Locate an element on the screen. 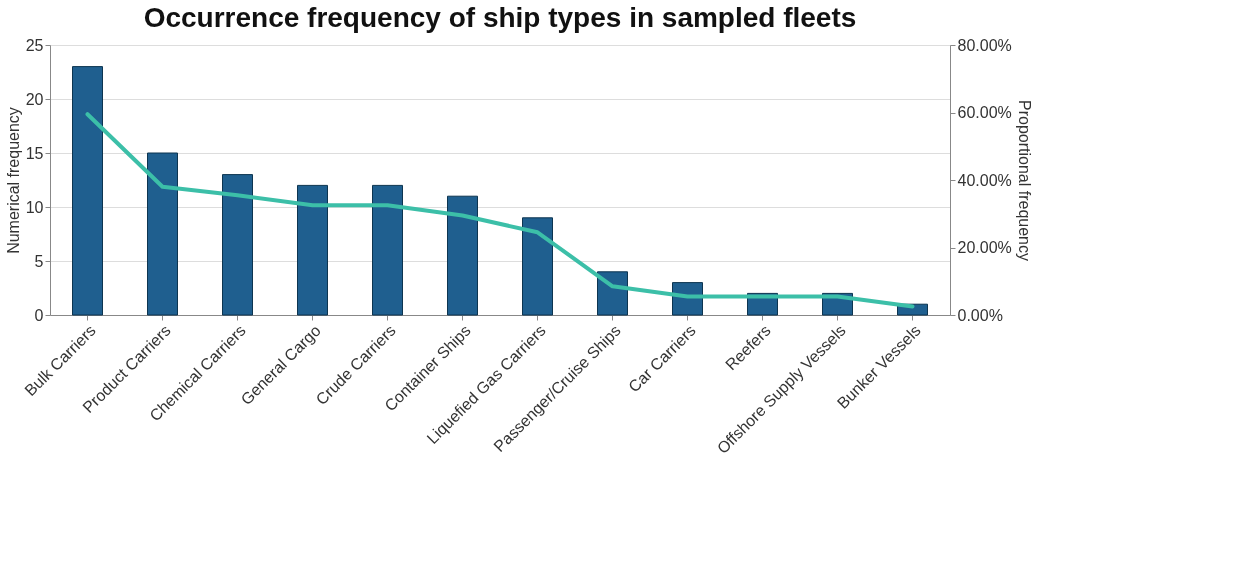 Image resolution: width=1238 pixels, height=581 pixels. y-tick-label: 25 is located at coordinates (34, 45).